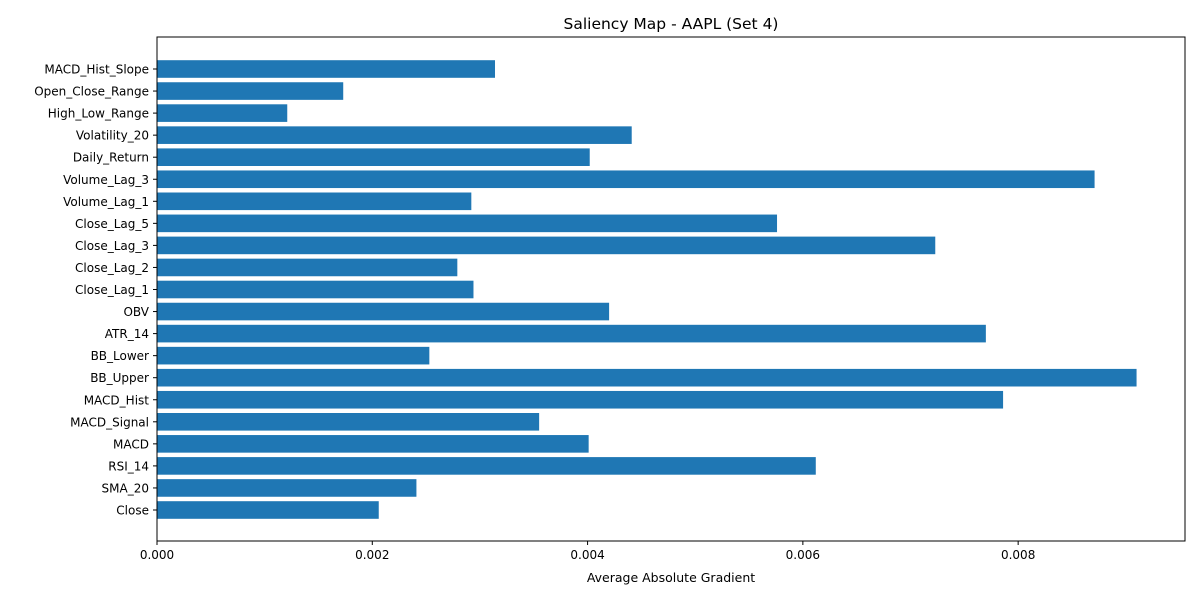  Describe the element at coordinates (293, 355) in the screenshot. I see `bar-bb-lower` at that location.